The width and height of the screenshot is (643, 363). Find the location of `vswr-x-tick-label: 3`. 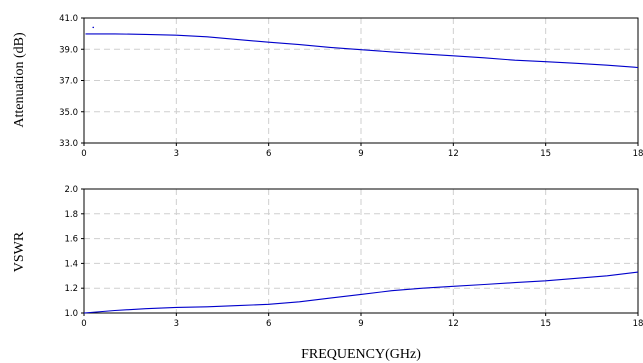

vswr-x-tick-label: 3 is located at coordinates (176, 324).